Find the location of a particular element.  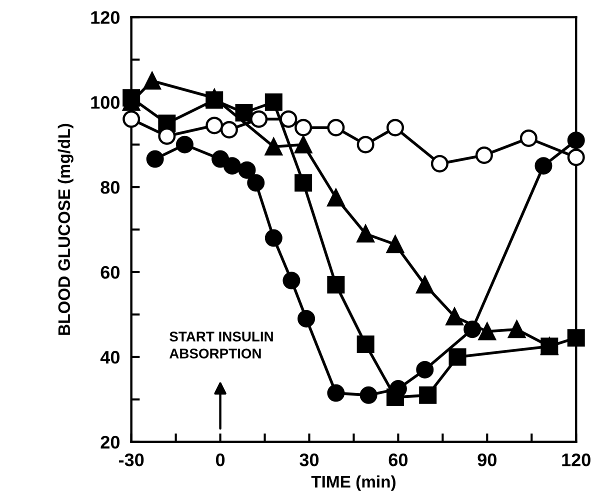

x-tick-label: 60 is located at coordinates (398, 459).